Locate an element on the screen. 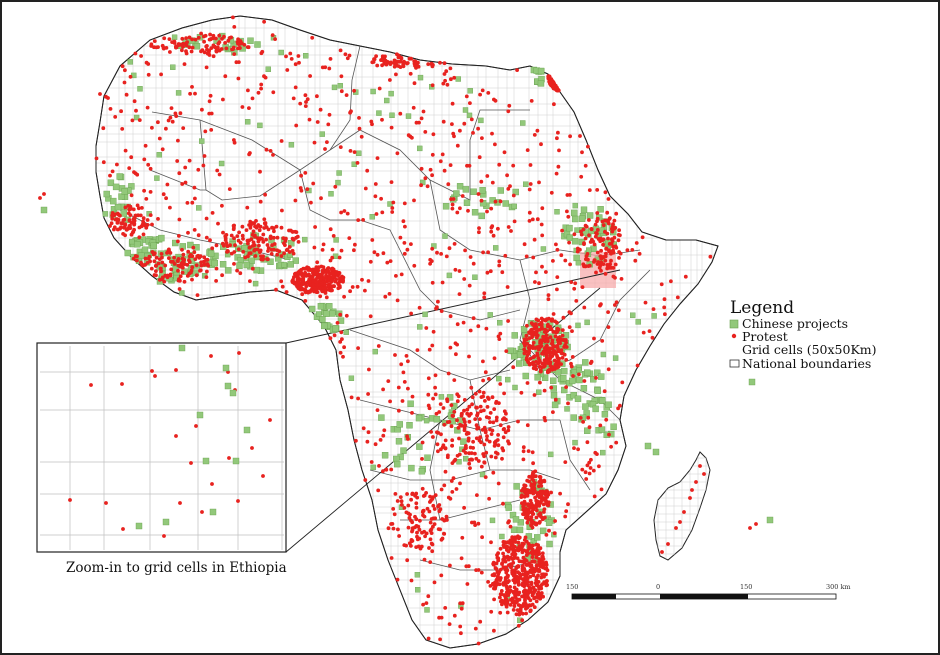  scale-label-150-right: 150 is located at coordinates (746, 587).